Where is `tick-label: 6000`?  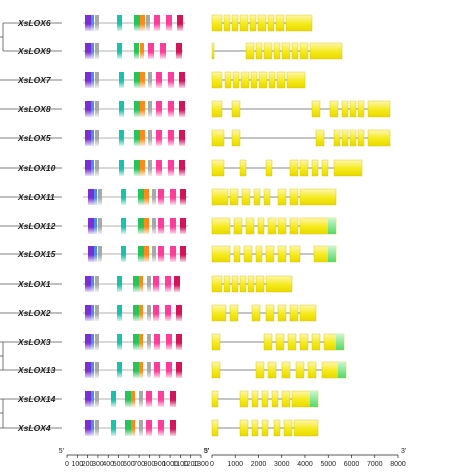
tick-label: 6000 is located at coordinates (352, 464).